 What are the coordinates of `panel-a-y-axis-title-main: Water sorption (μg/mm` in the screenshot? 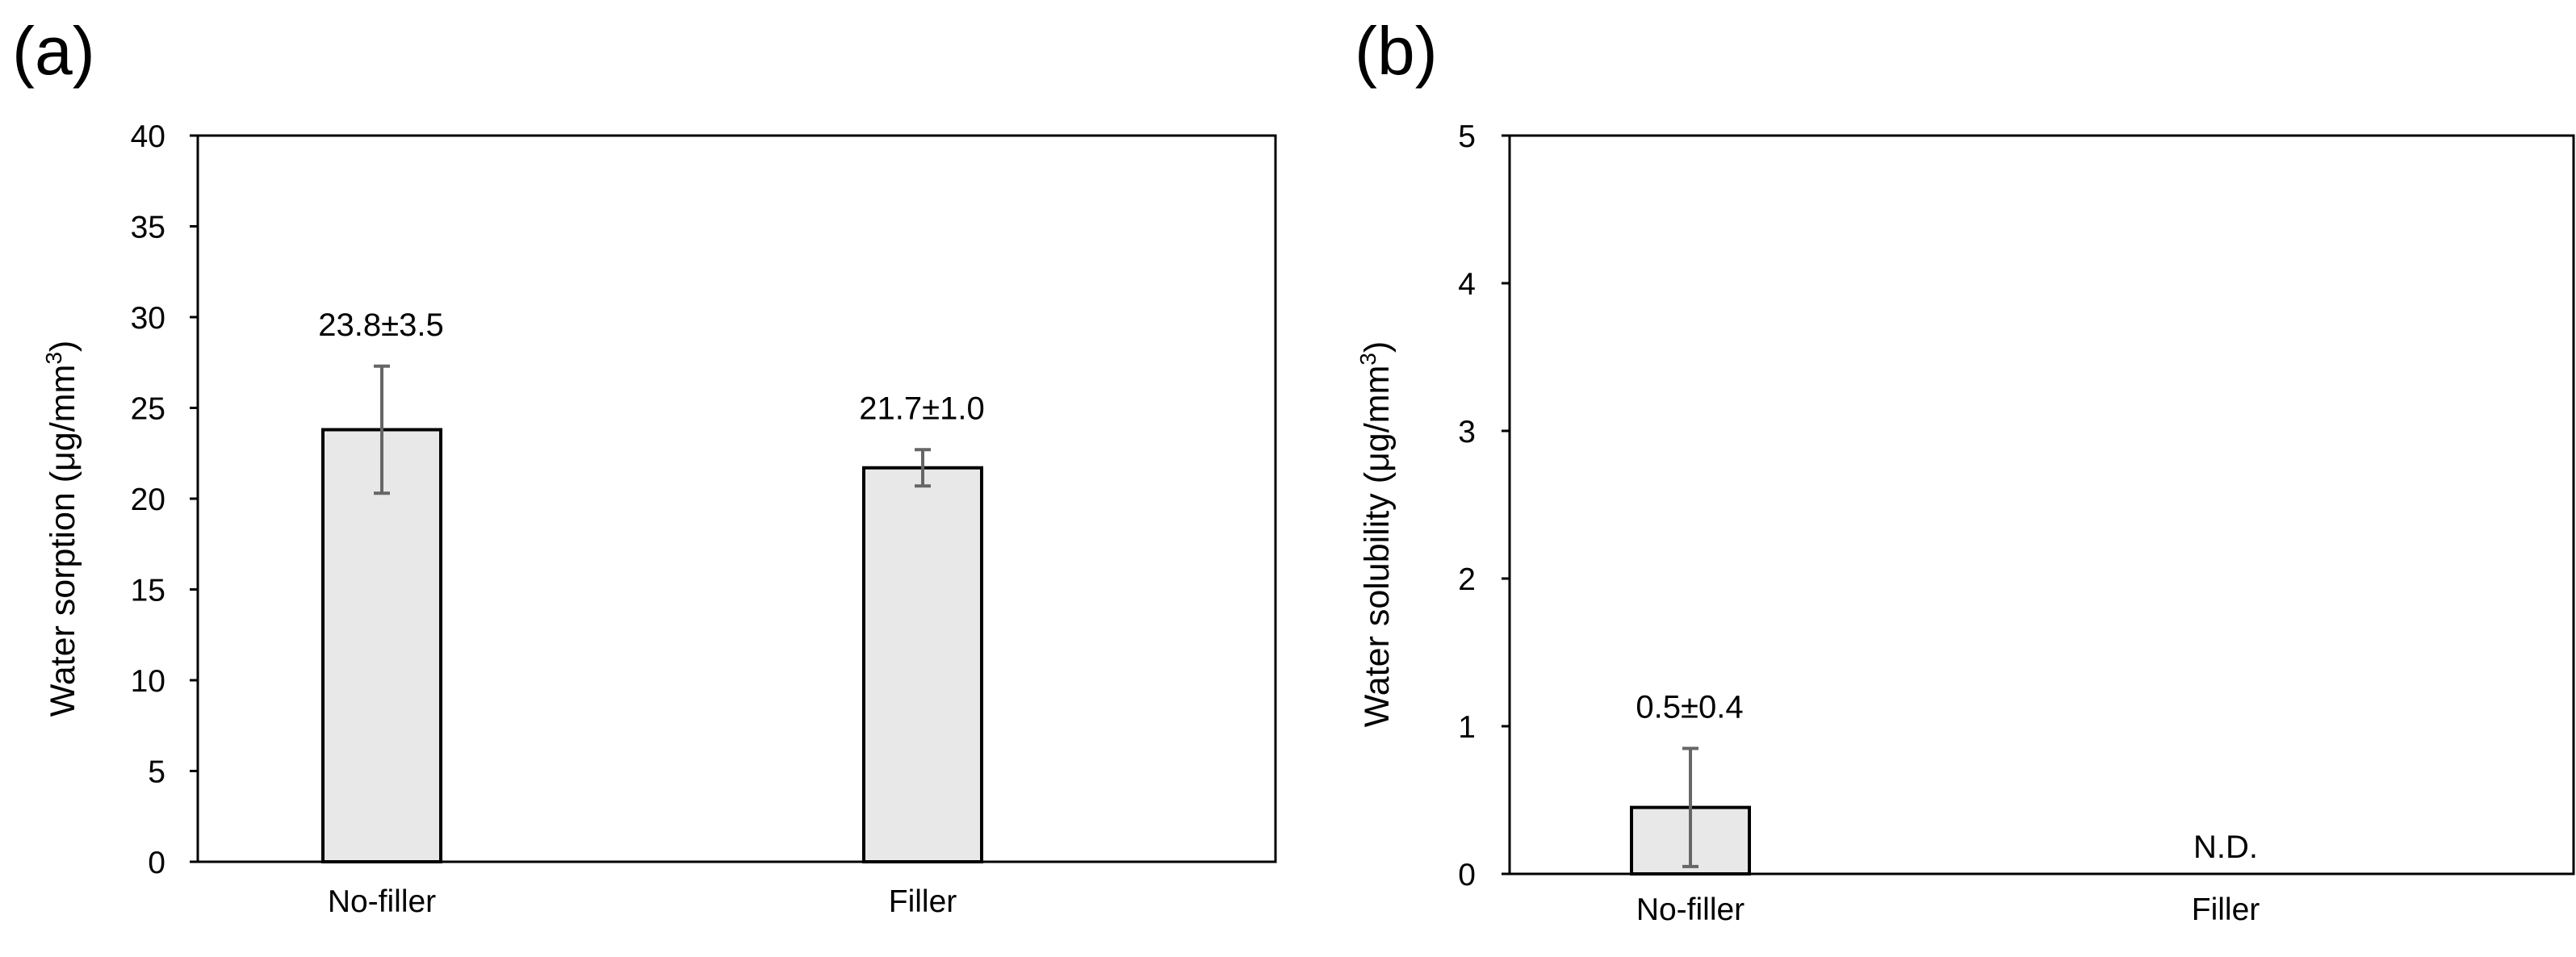 It's located at (63, 541).